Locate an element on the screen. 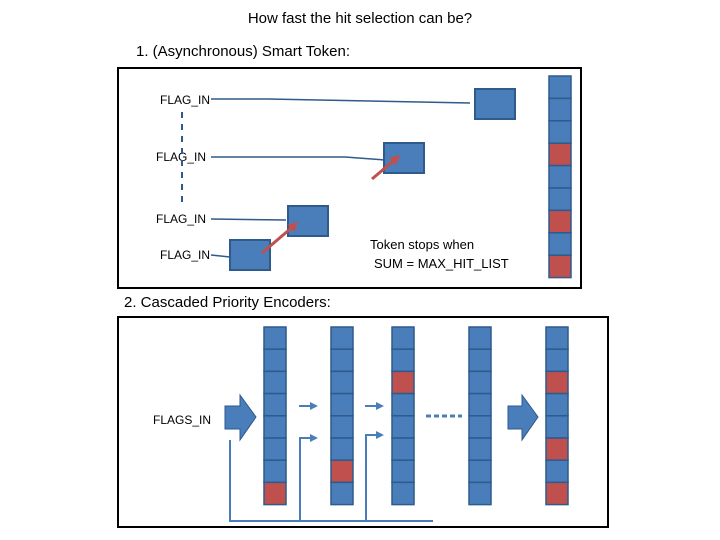 This screenshot has width=720, height=540. encoder-5-cell-3-hit is located at coordinates (557, 382).